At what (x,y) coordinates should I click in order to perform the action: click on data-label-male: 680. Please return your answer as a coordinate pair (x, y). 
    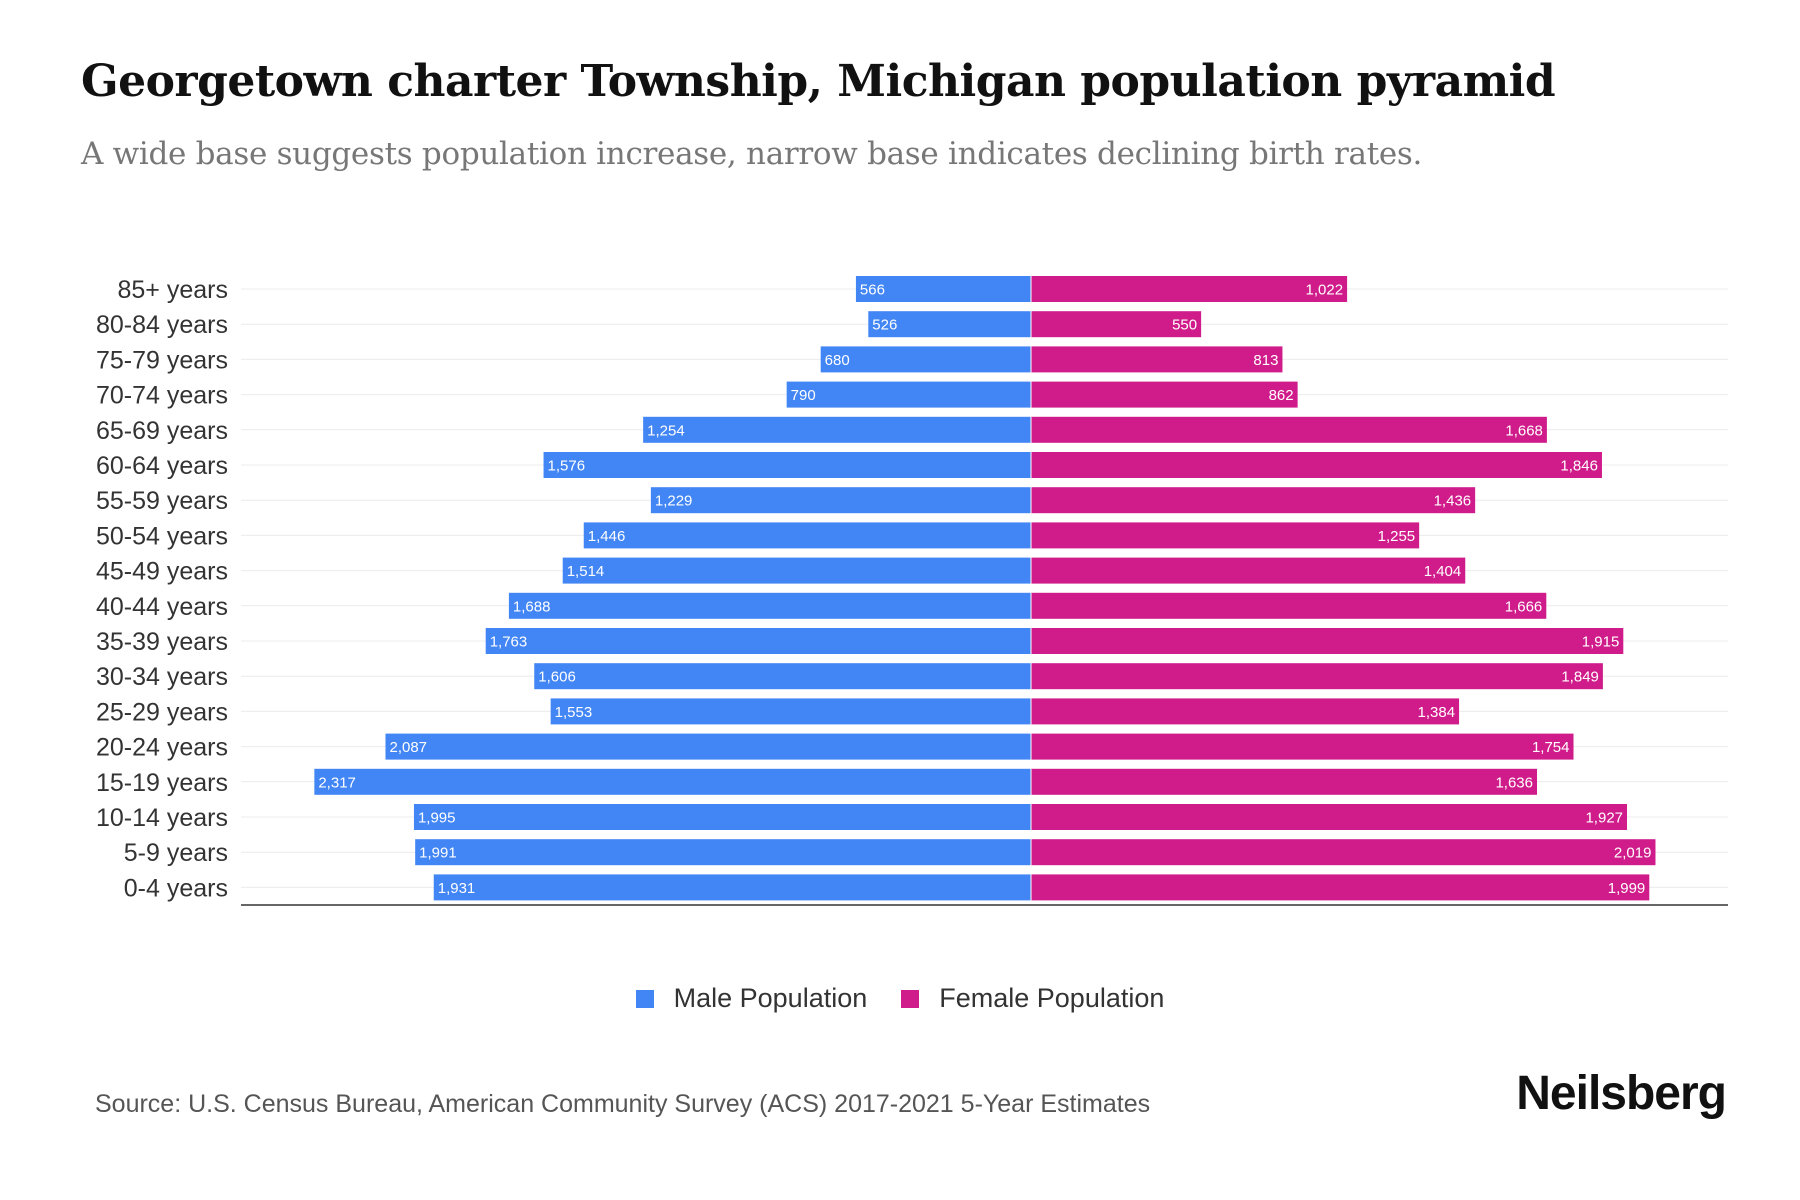
    Looking at the image, I should click on (837, 360).